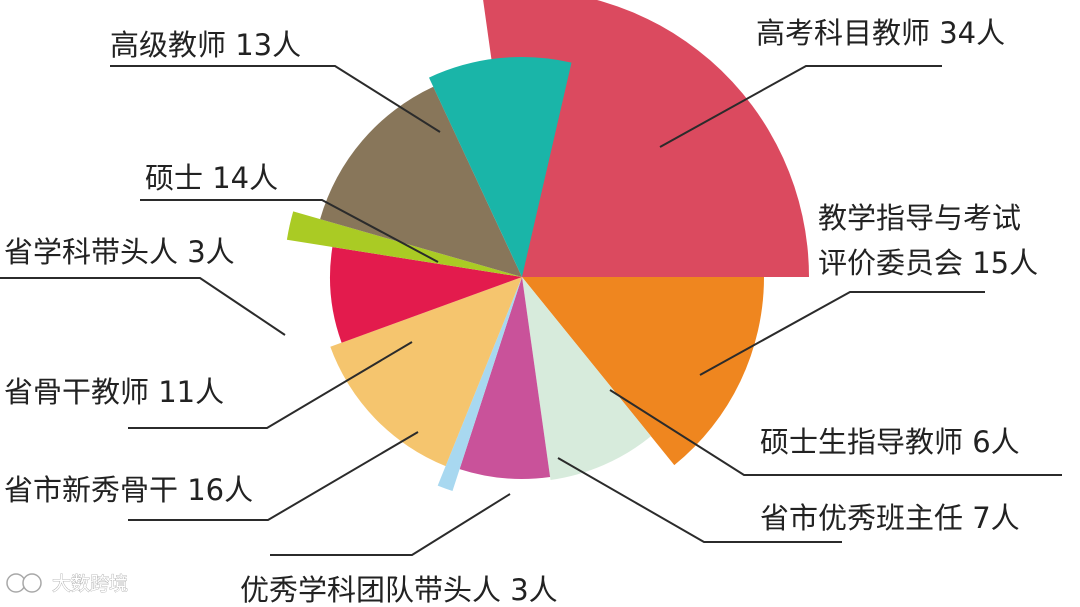  What do you see at coordinates (919, 218) in the screenshot?
I see `slice-label-2: 教学指导与考试` at bounding box center [919, 218].